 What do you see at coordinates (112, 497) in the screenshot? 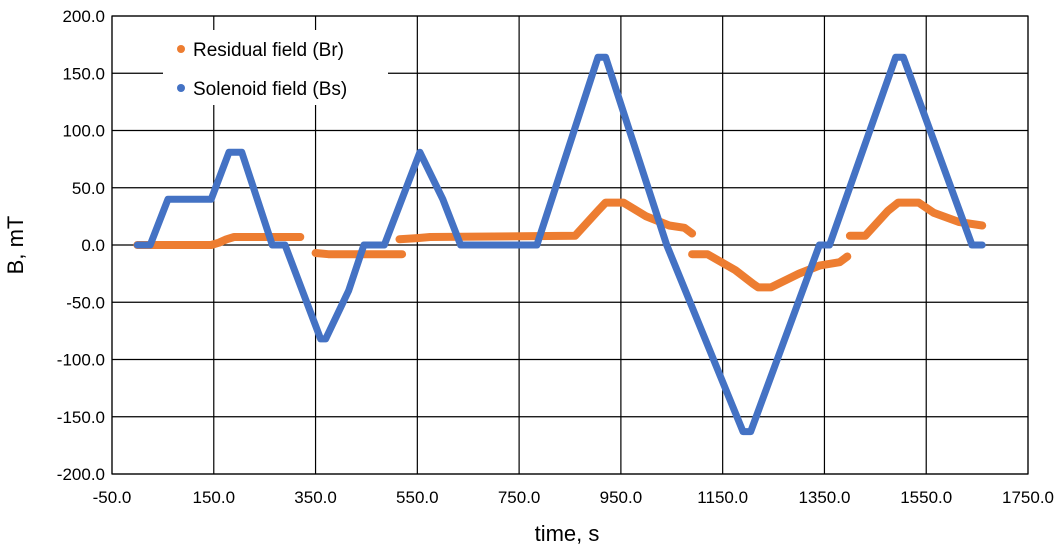
I see `x-tick-label: -50.0` at bounding box center [112, 497].